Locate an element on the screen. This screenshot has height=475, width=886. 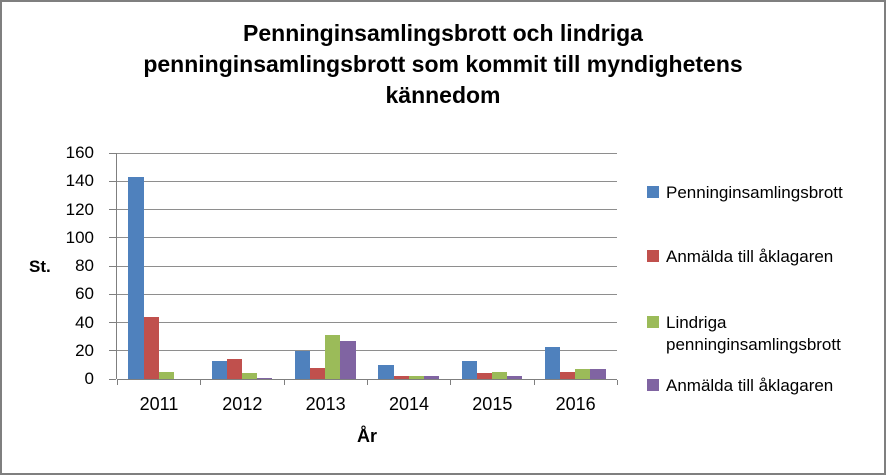
bar-2012-series4 is located at coordinates (265, 378).